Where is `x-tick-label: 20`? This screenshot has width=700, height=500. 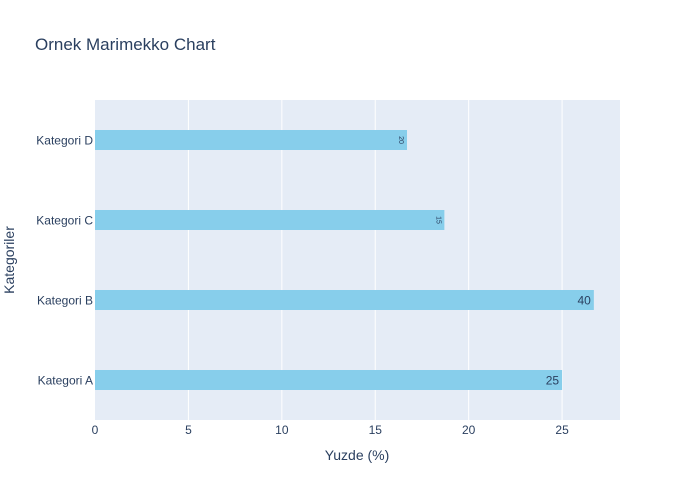
x-tick-label: 20 is located at coordinates (469, 430).